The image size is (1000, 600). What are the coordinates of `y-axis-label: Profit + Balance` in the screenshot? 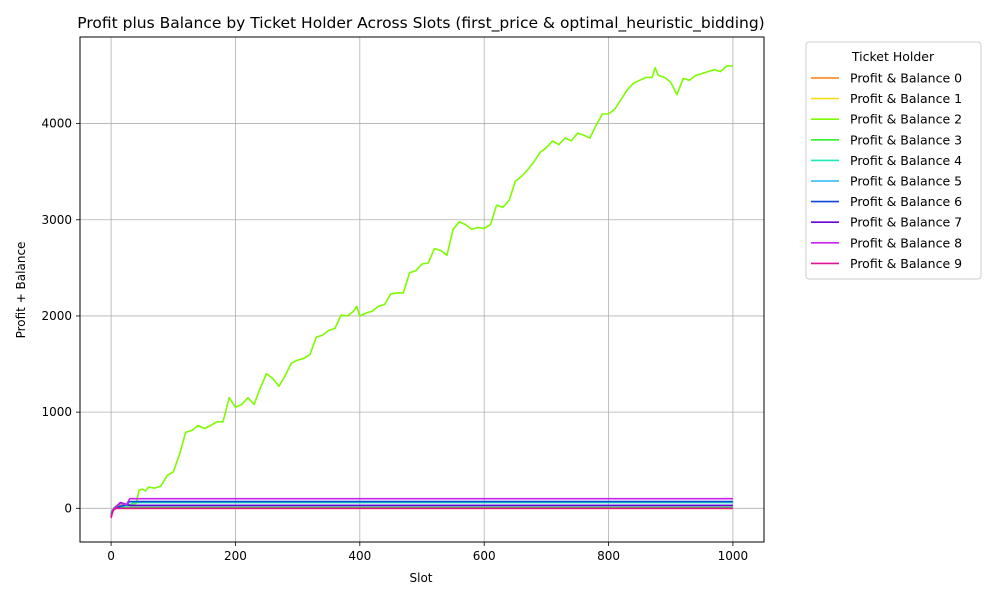 It's located at (21, 290).